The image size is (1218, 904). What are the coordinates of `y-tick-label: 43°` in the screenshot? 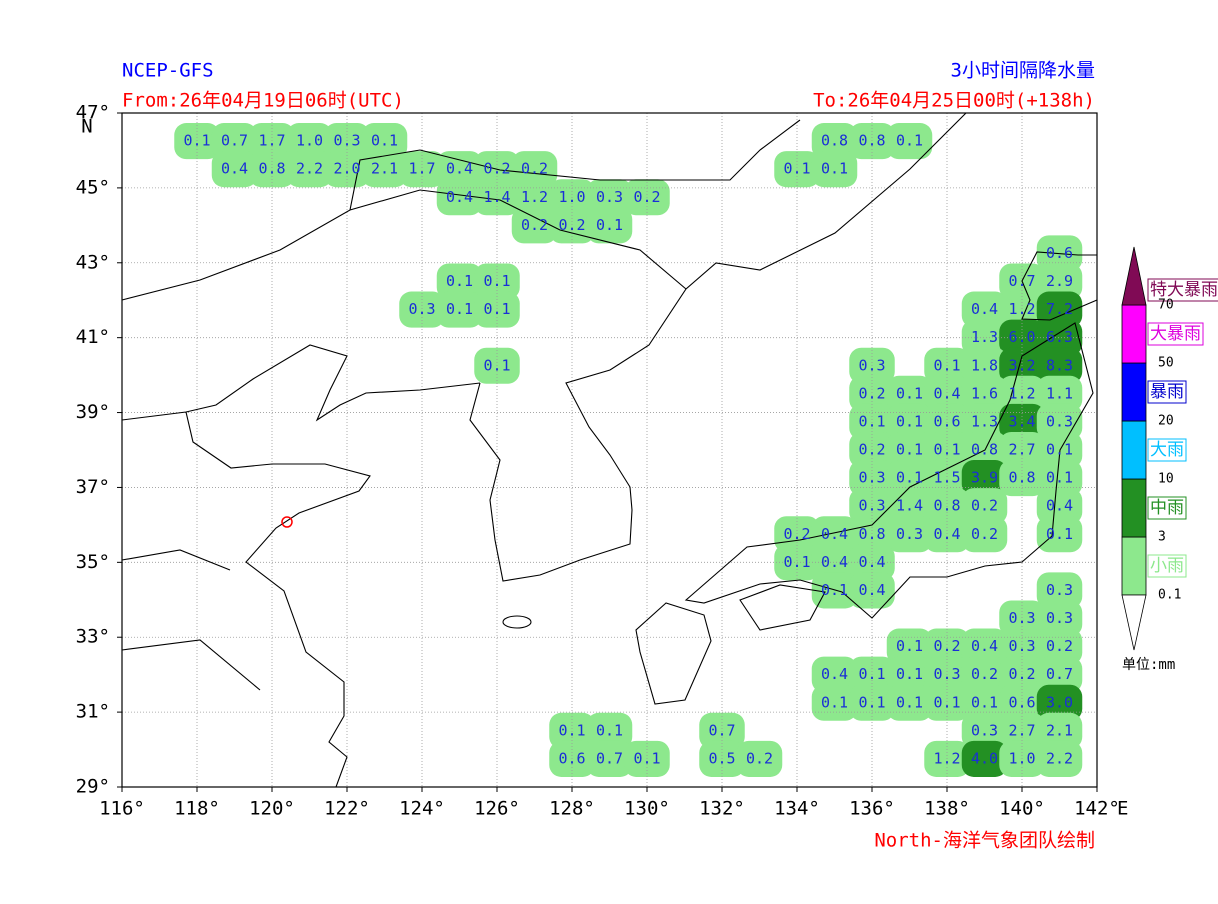 It's located at (93, 262).